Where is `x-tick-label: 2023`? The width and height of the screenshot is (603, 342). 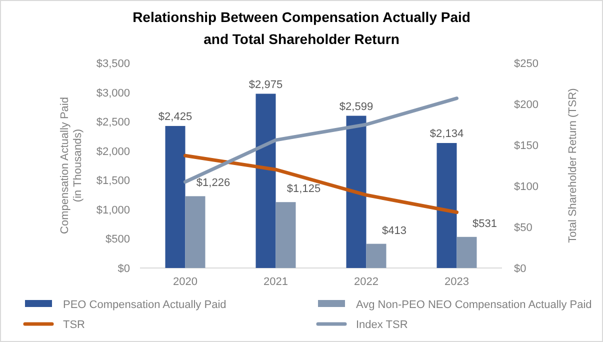
x-tick-label: 2023 is located at coordinates (456, 282).